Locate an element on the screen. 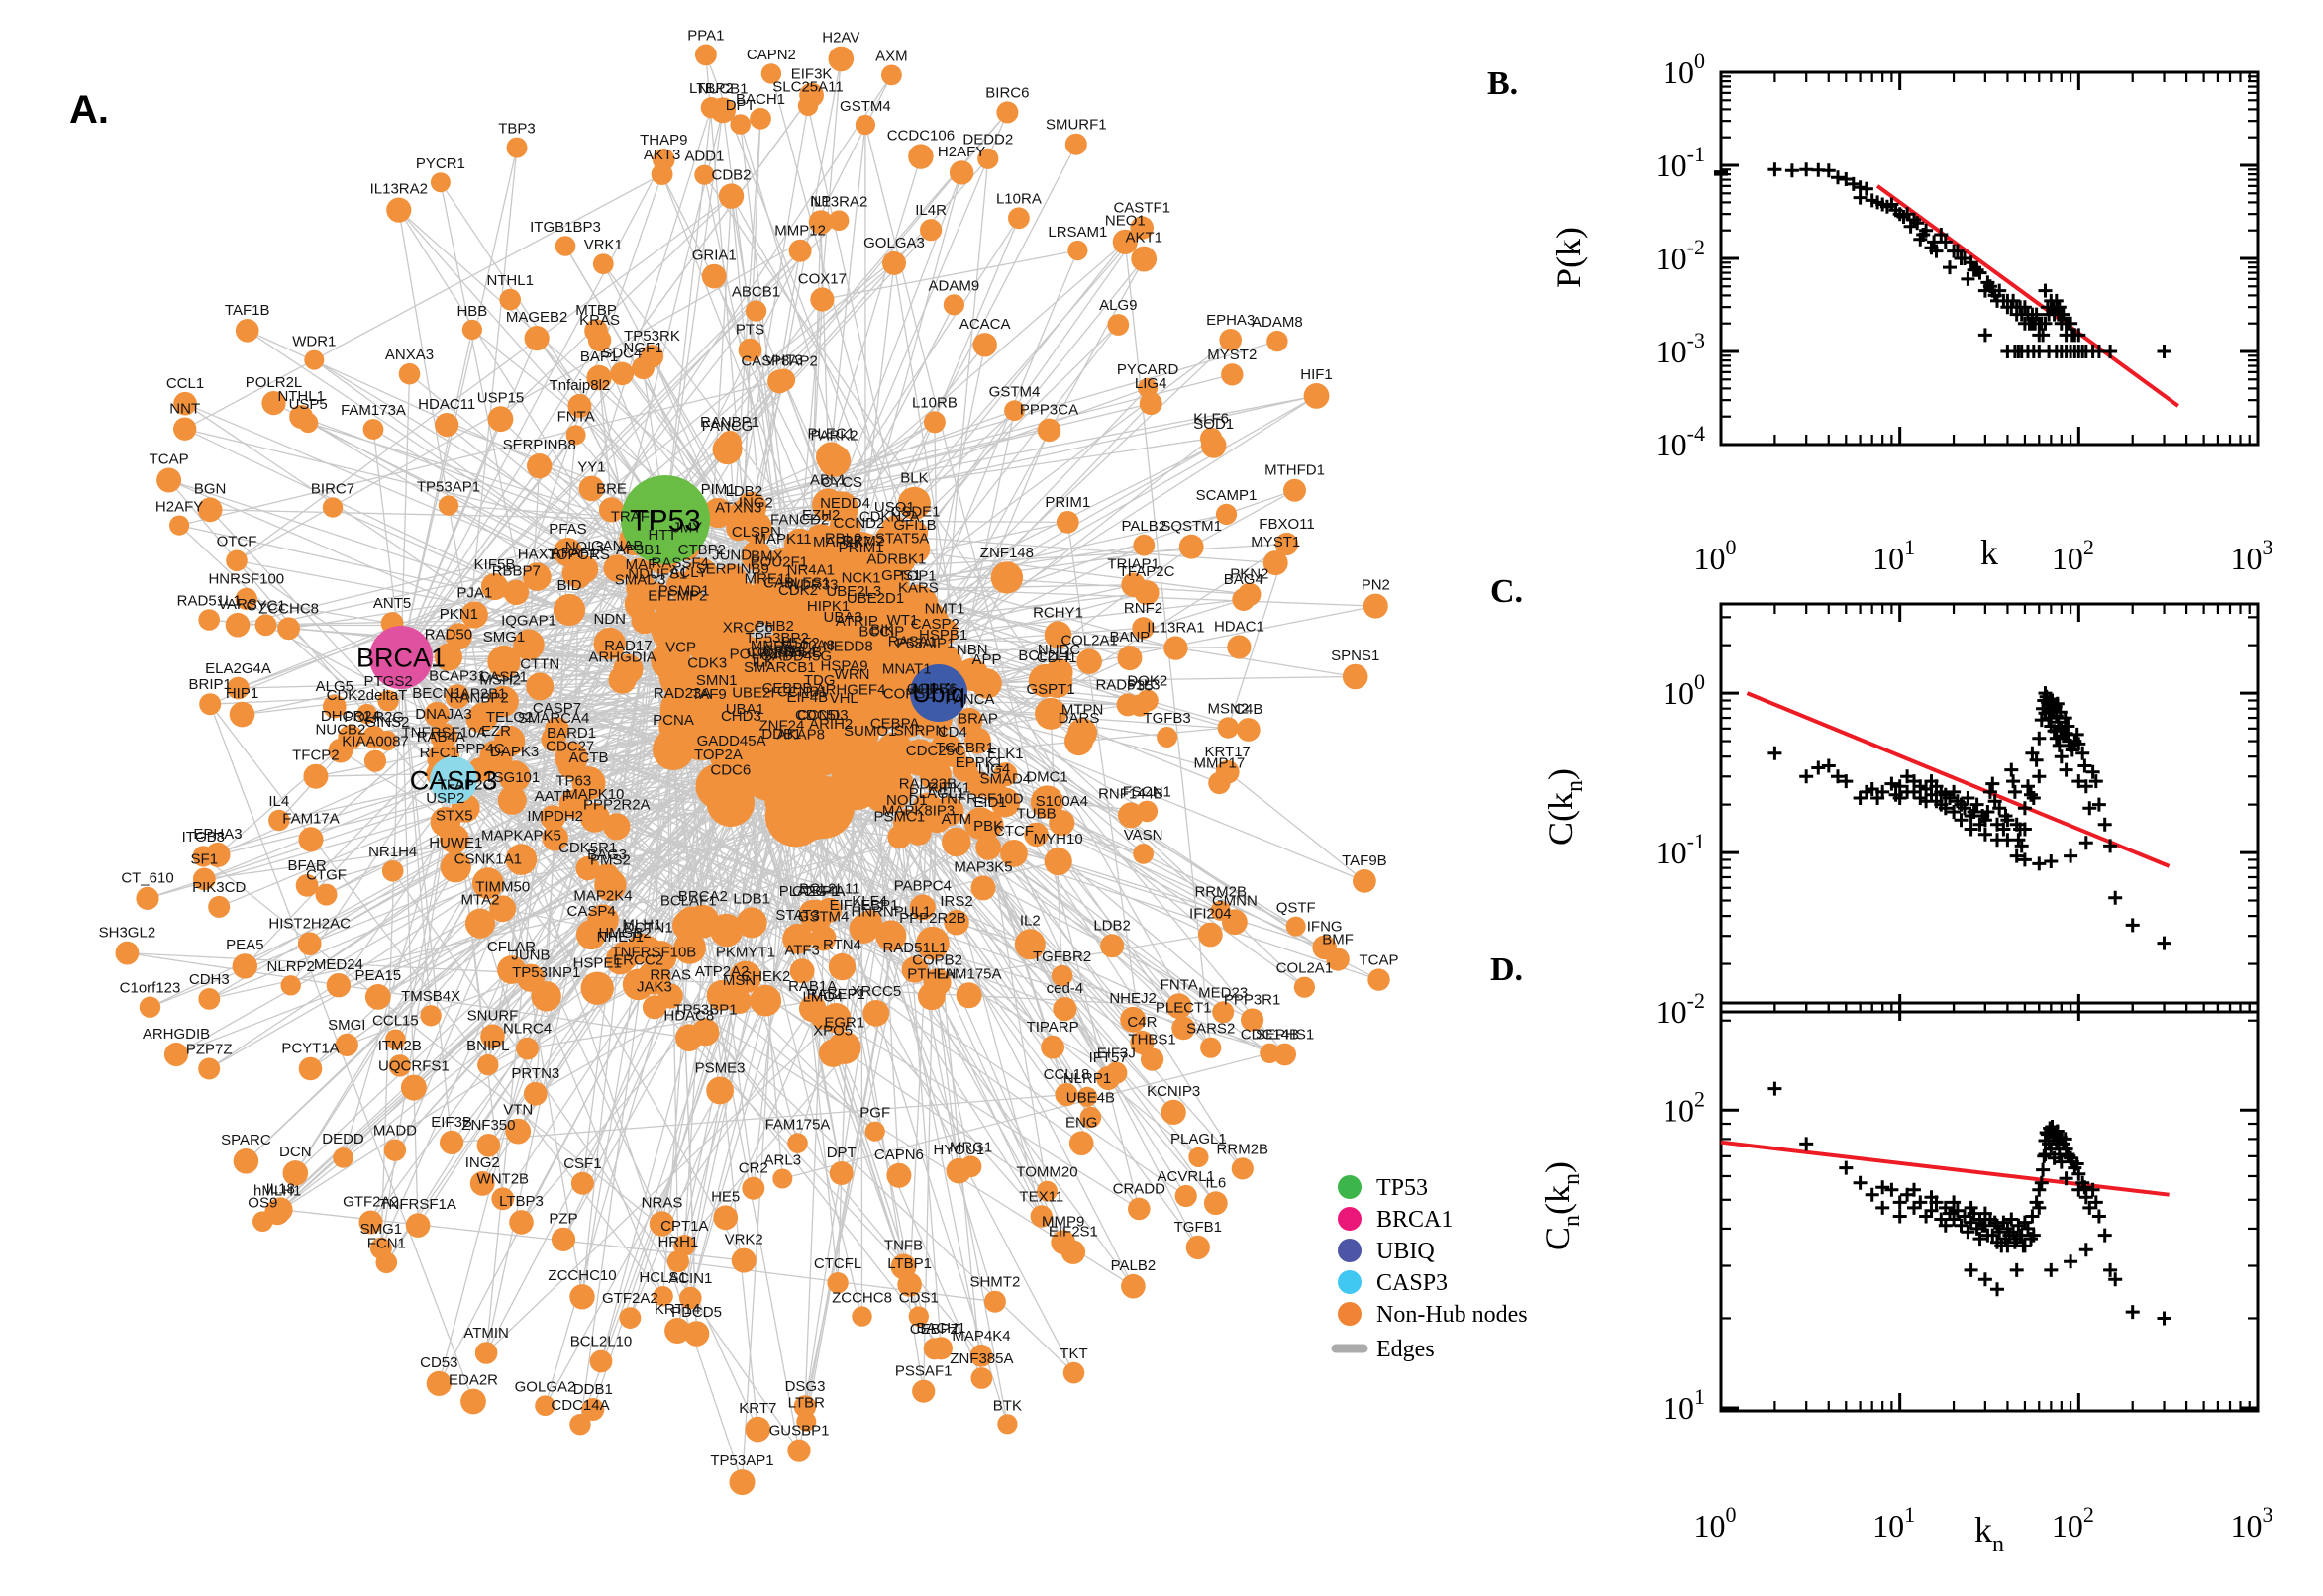 The height and width of the screenshot is (1596, 2323). network-node-label: BIRC7 is located at coordinates (332, 488).